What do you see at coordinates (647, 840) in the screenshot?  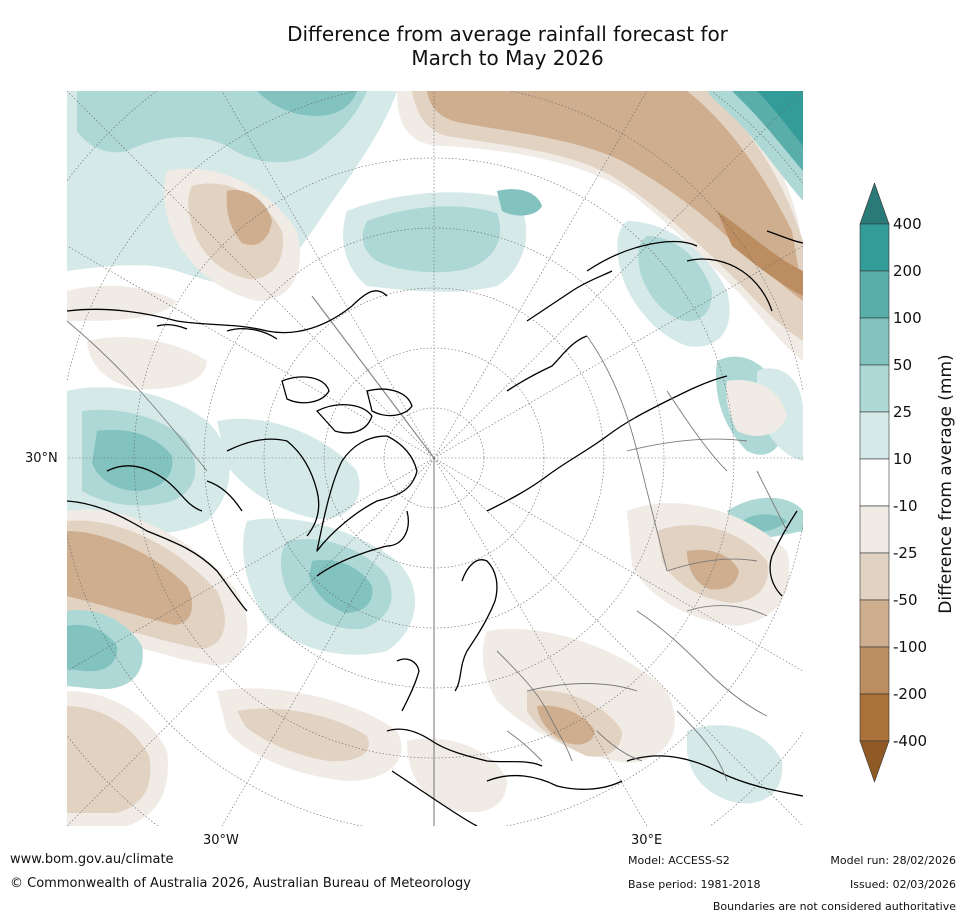 I see `lon-label-30e: 30°E` at bounding box center [647, 840].